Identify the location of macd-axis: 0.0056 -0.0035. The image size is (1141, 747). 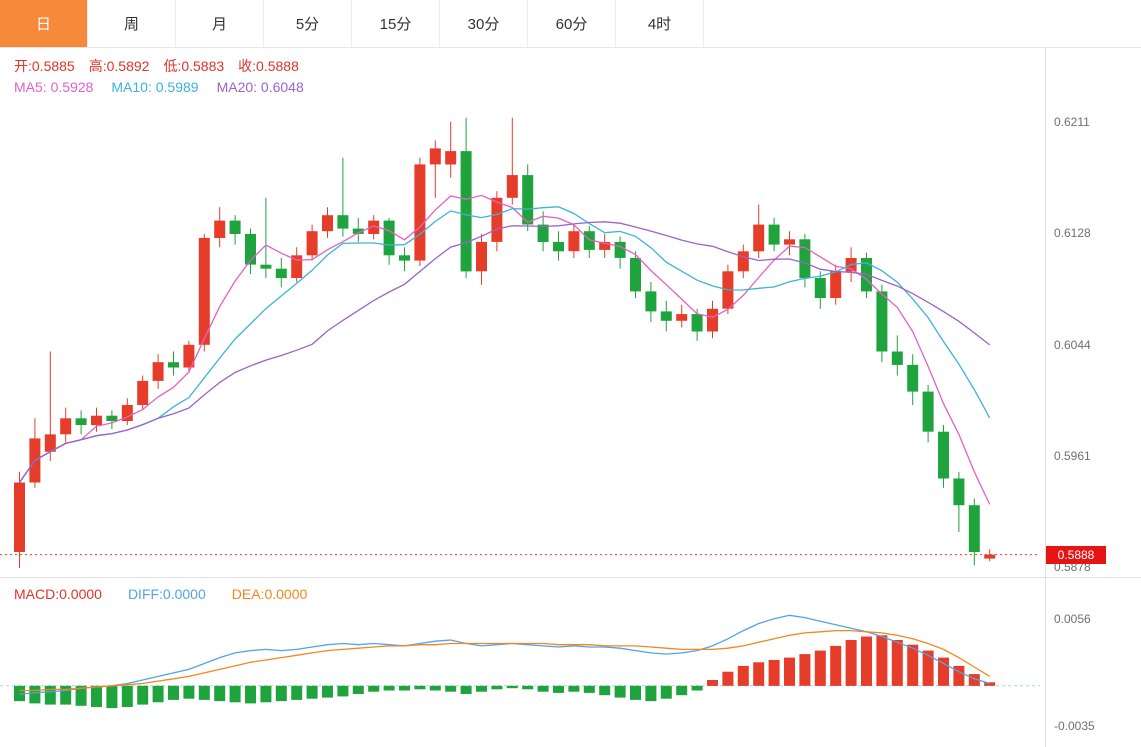
(1093, 662).